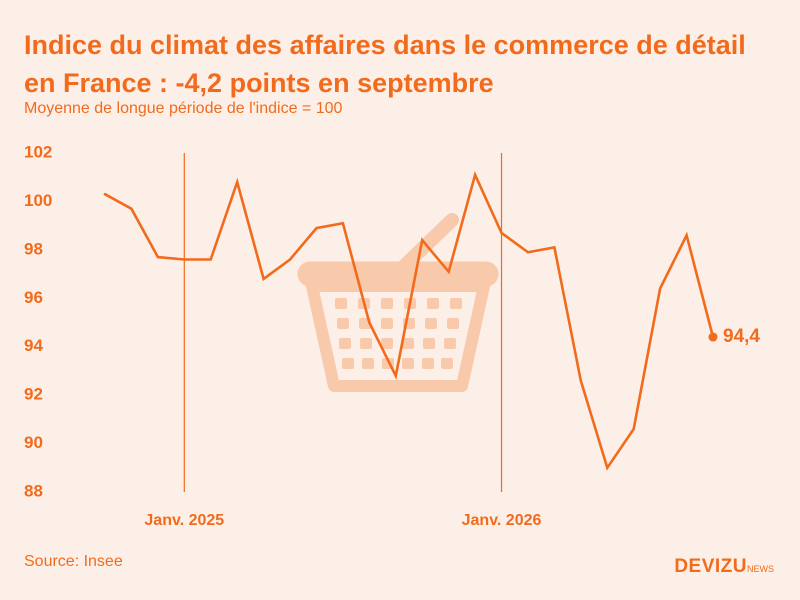  I want to click on y-tick-label: 90, so click(33, 442).